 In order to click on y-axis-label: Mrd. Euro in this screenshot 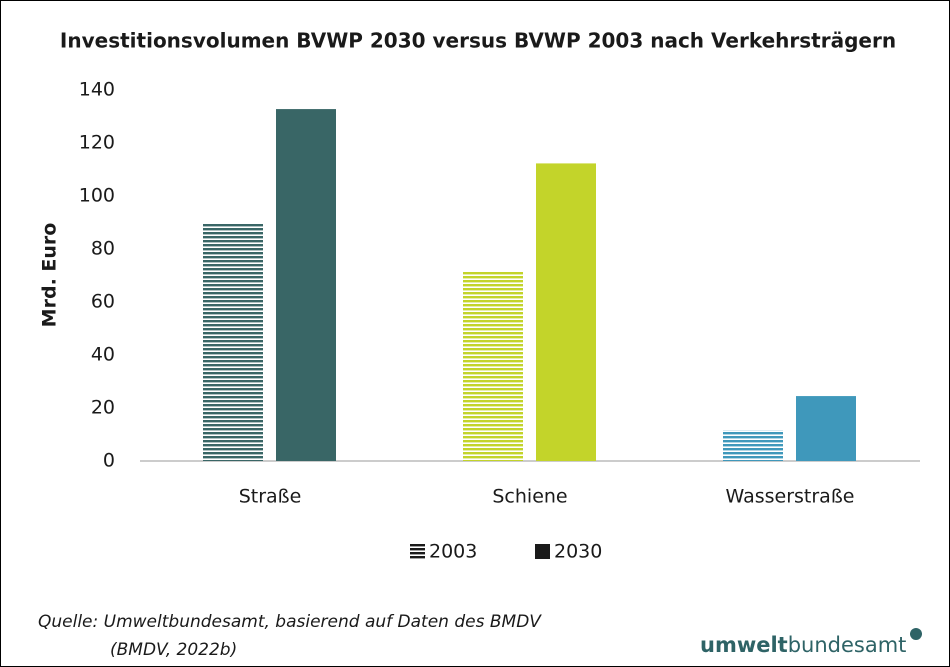, I will do `click(50, 275)`.